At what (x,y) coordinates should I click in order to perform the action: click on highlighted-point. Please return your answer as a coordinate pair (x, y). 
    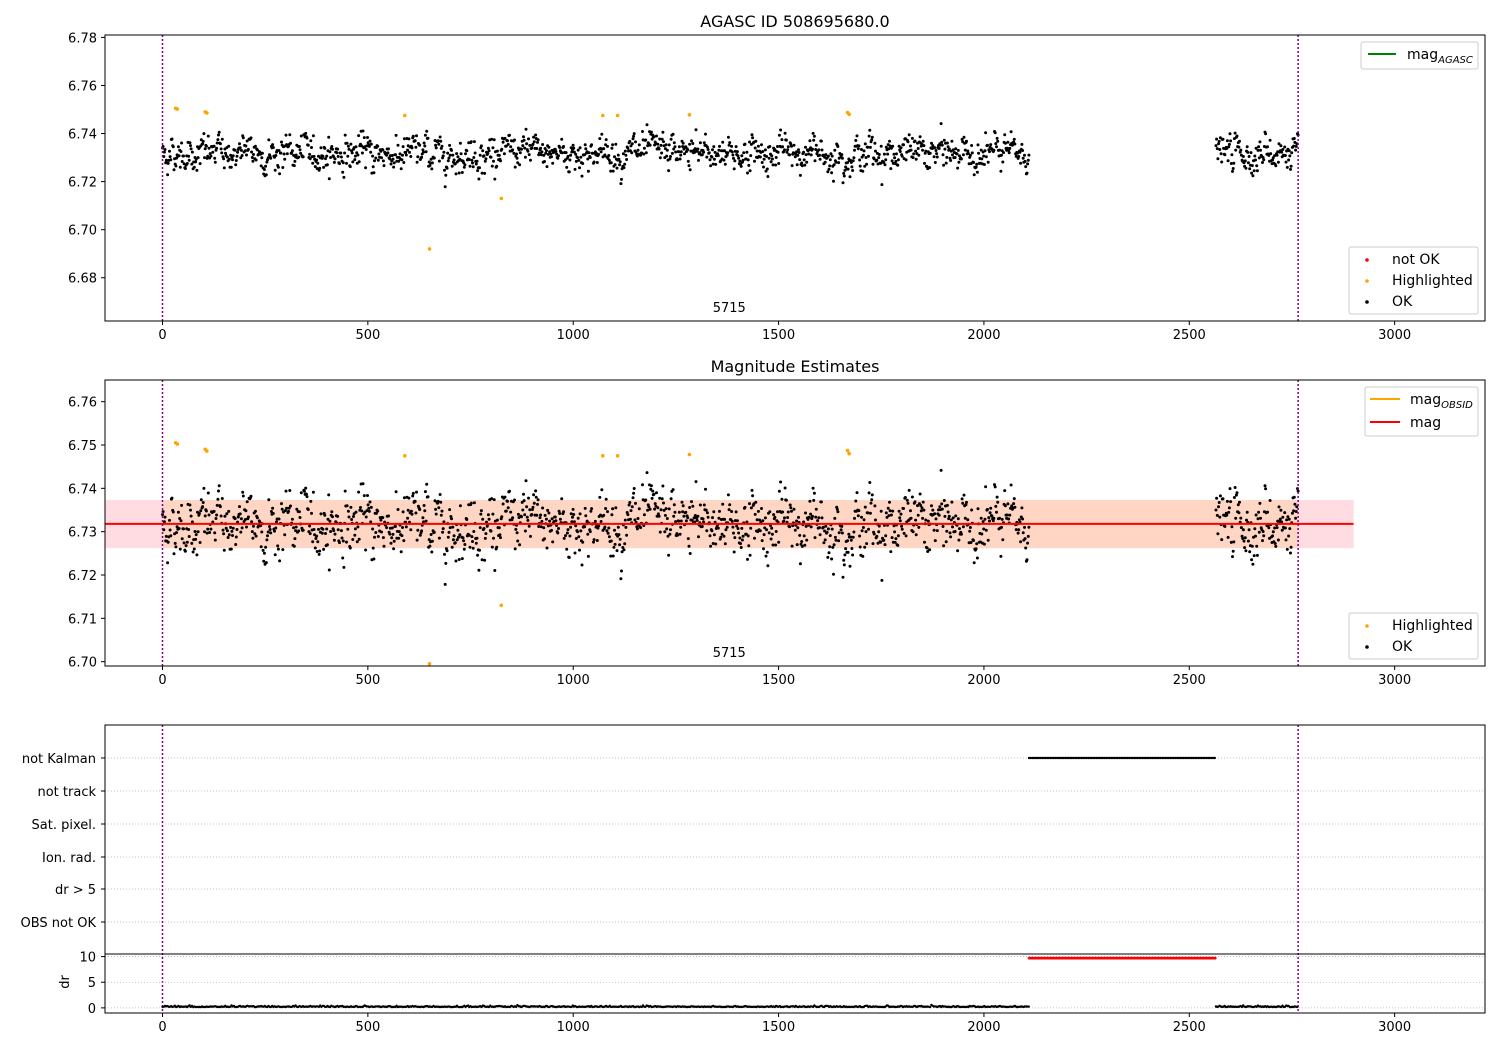
    Looking at the image, I should click on (207, 451).